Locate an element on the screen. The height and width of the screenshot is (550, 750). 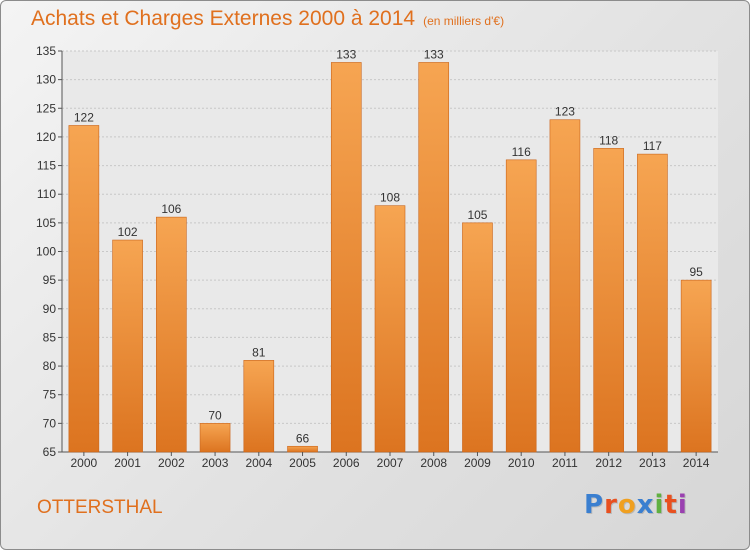
bar-value-label: 117 is located at coordinates (652, 146).